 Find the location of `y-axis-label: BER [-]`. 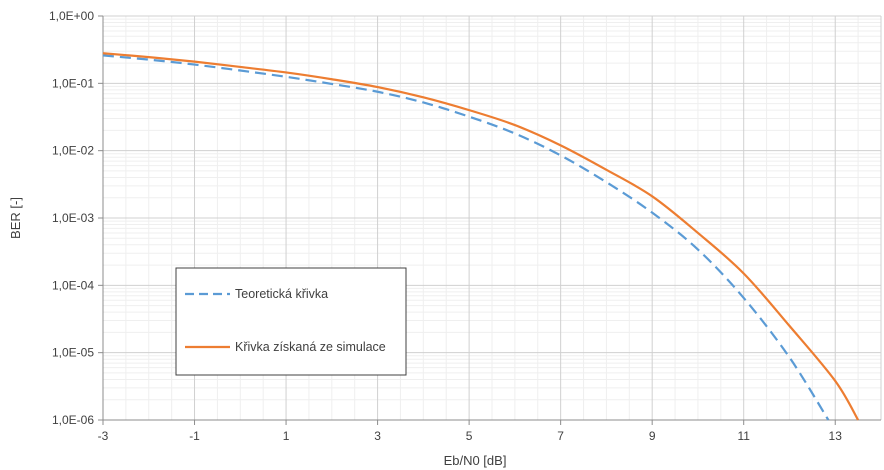

y-axis-label: BER [-] is located at coordinates (15, 218).